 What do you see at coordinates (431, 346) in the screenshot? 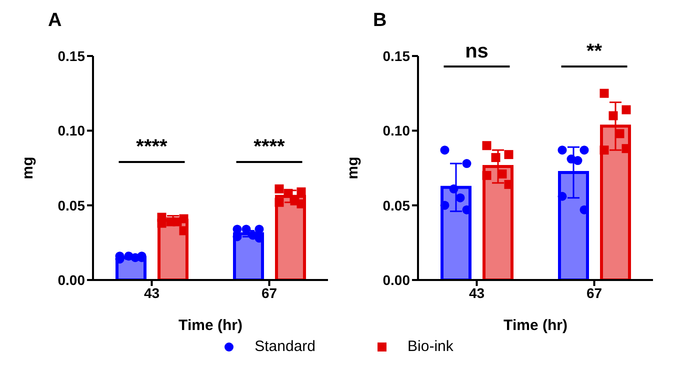
I see `legend-label: Bio-ink` at bounding box center [431, 346].